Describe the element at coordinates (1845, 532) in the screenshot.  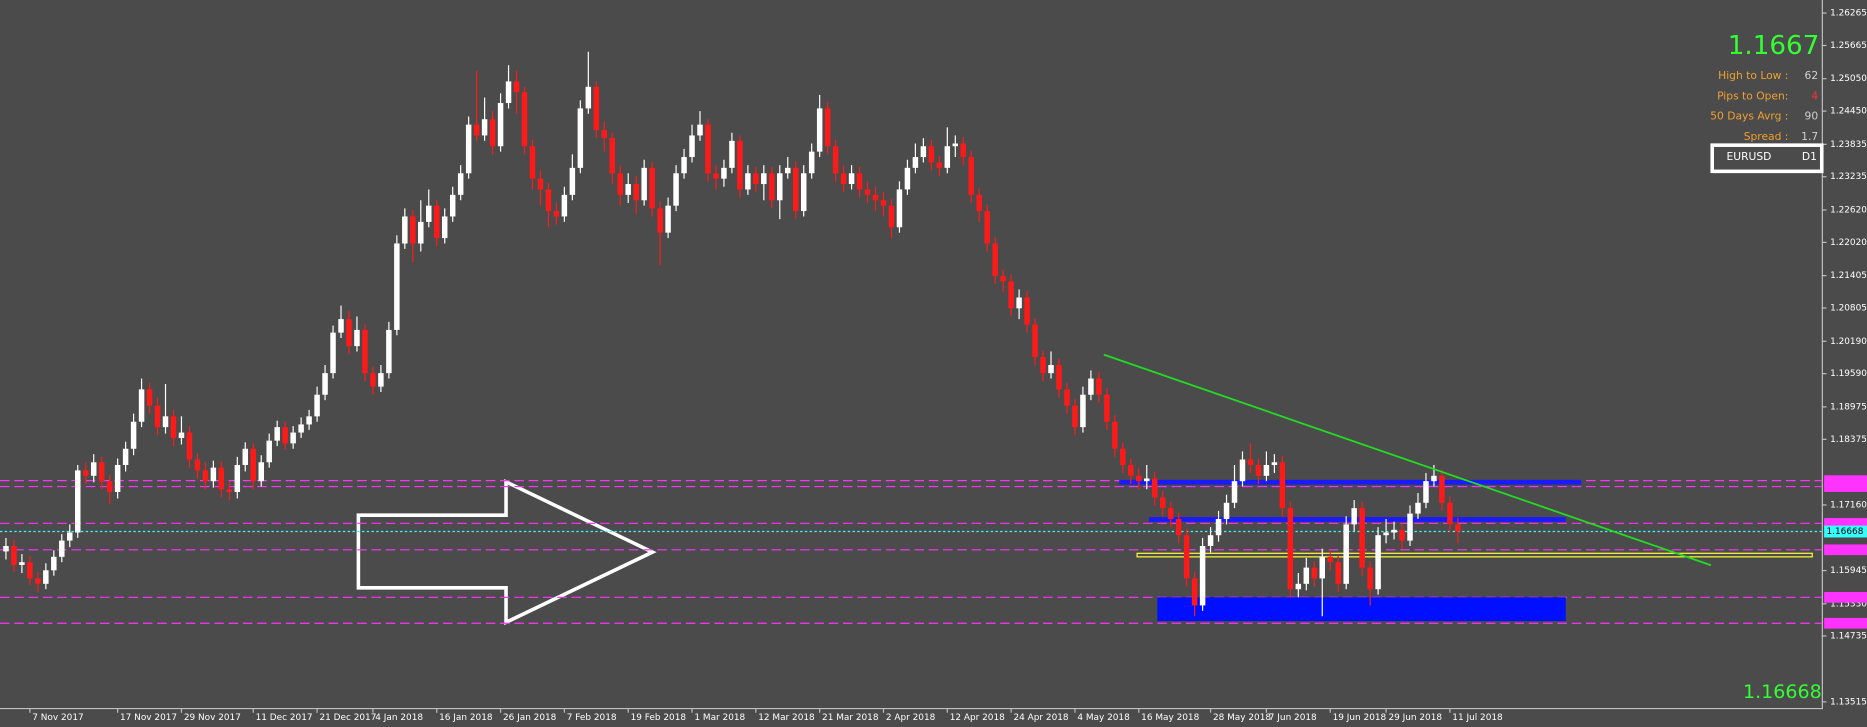
I see `last-price-tag-label: 1.16668` at that location.